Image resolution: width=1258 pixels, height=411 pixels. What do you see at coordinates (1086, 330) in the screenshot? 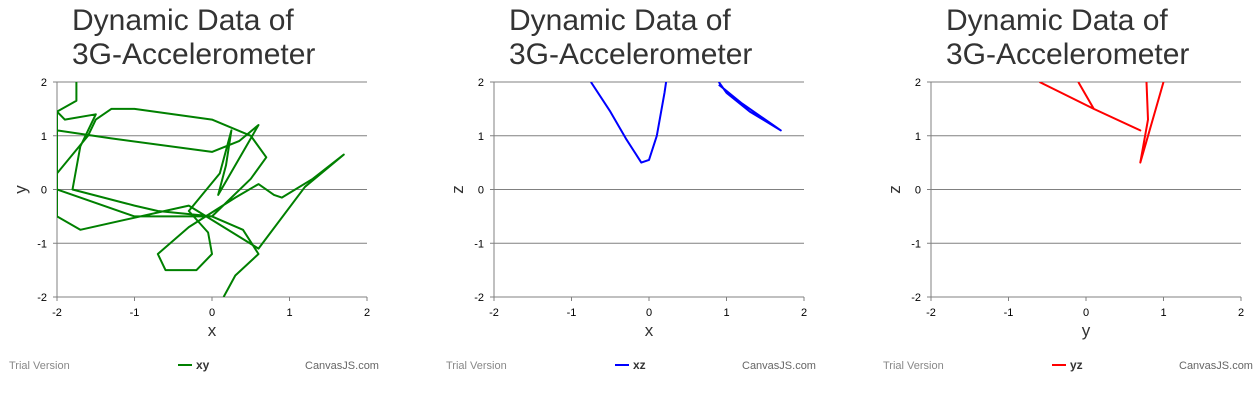
I see `x-axis-title: y` at bounding box center [1086, 330].